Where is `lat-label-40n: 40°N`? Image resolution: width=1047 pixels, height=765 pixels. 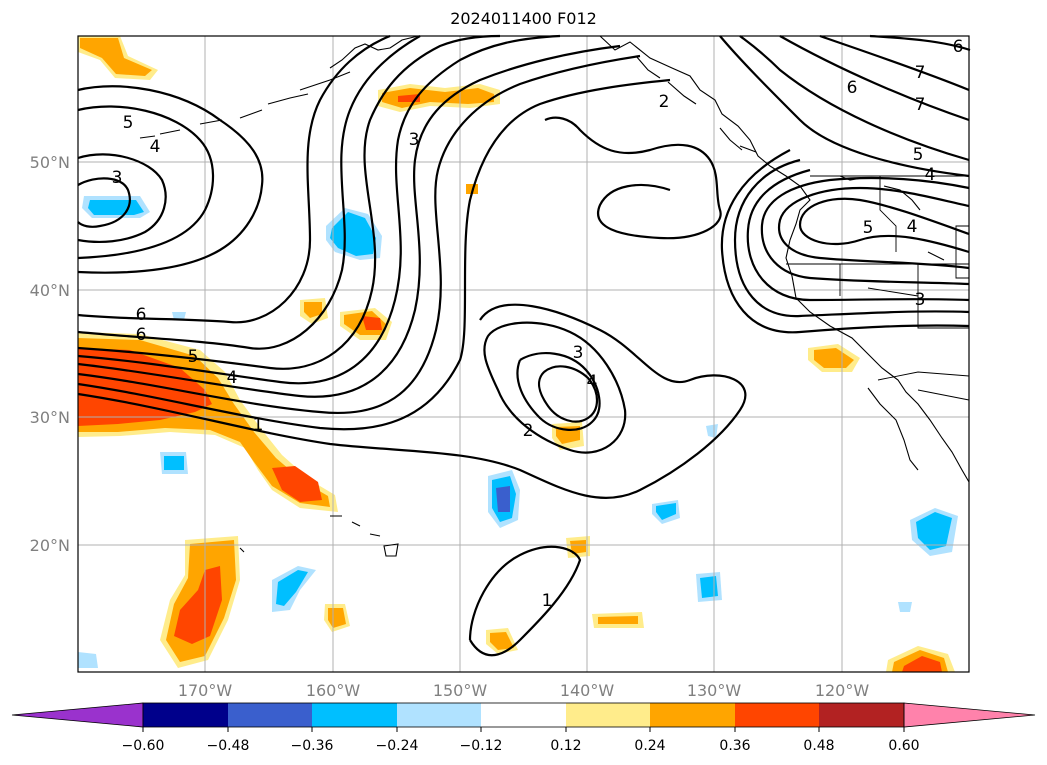 lat-label-40n: 40°N is located at coordinates (50, 290).